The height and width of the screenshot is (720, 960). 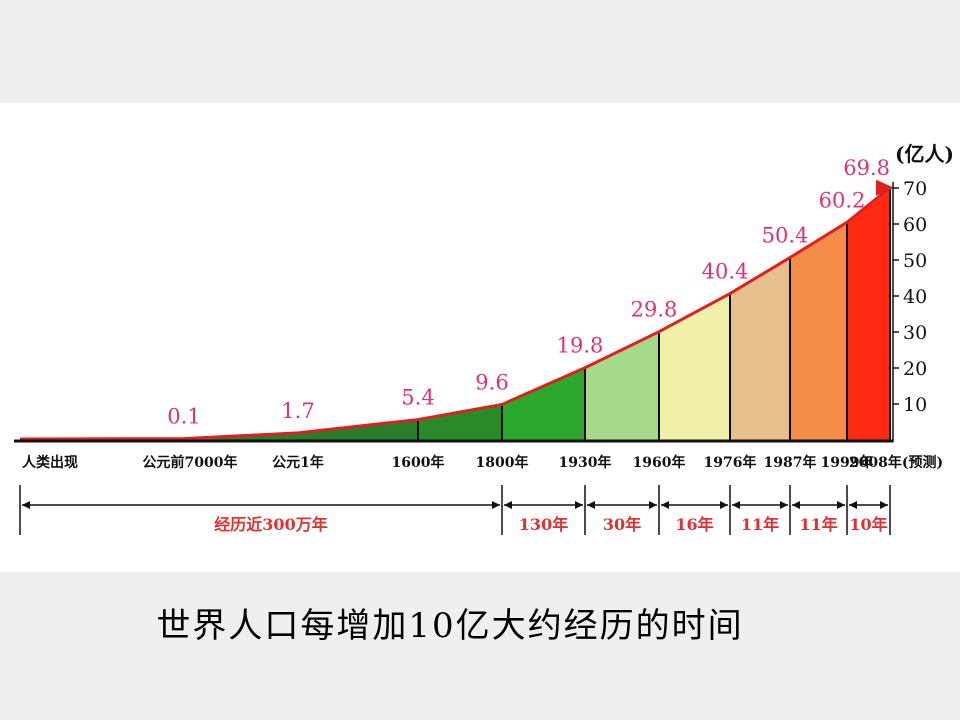 What do you see at coordinates (190, 462) in the screenshot?
I see `x-tick-label-1: 公元前7000年` at bounding box center [190, 462].